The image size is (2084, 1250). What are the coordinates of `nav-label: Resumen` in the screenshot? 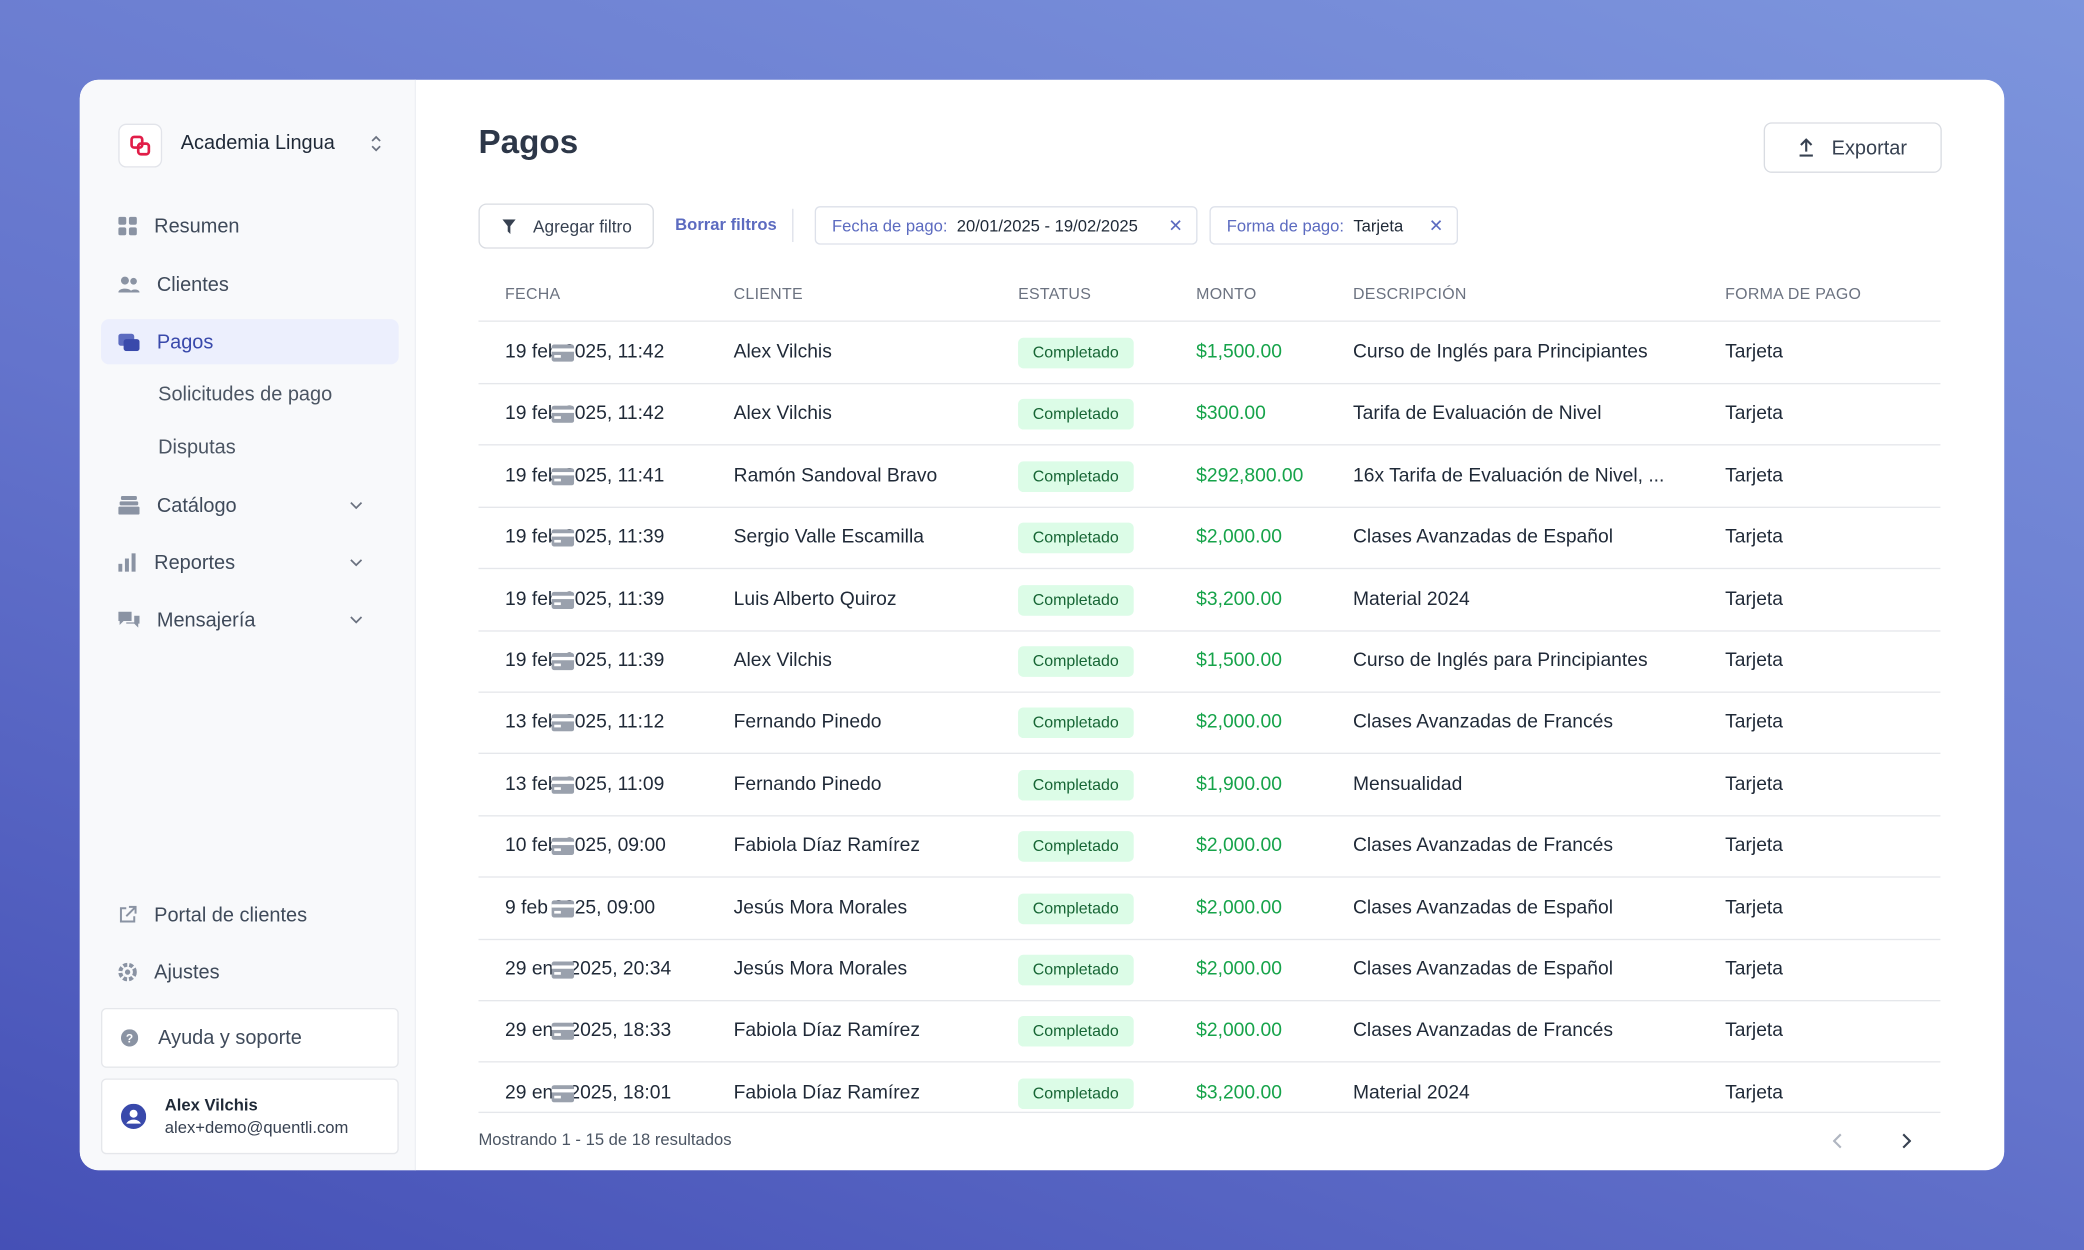 It's located at (197, 226).